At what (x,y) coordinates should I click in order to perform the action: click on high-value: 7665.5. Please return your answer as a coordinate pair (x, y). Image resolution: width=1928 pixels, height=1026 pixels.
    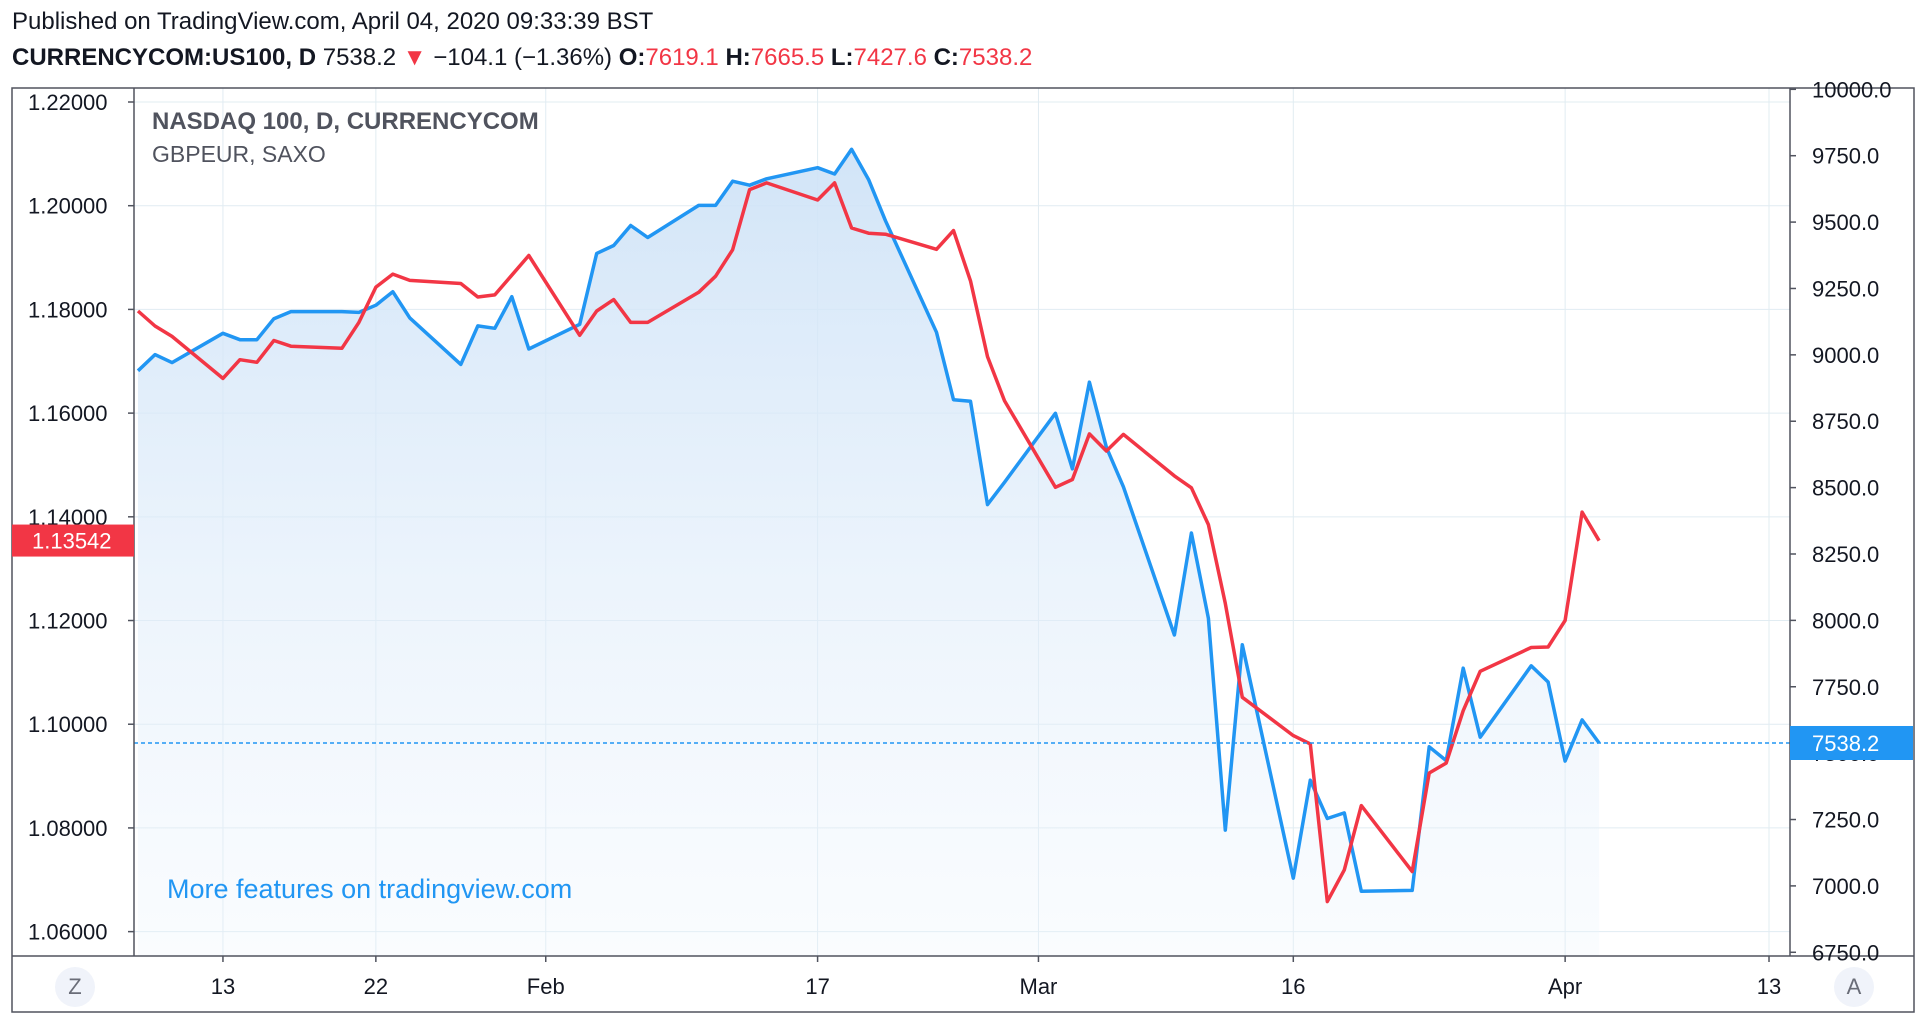
    Looking at the image, I should click on (787, 57).